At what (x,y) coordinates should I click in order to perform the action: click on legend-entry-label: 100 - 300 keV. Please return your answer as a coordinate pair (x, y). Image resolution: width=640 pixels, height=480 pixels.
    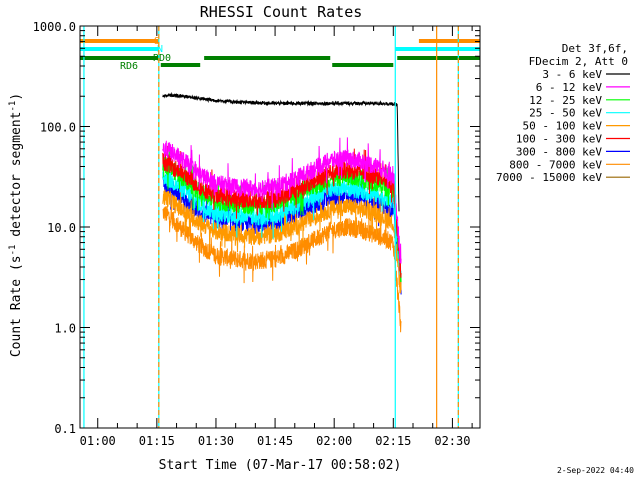
    Looking at the image, I should click on (559, 139).